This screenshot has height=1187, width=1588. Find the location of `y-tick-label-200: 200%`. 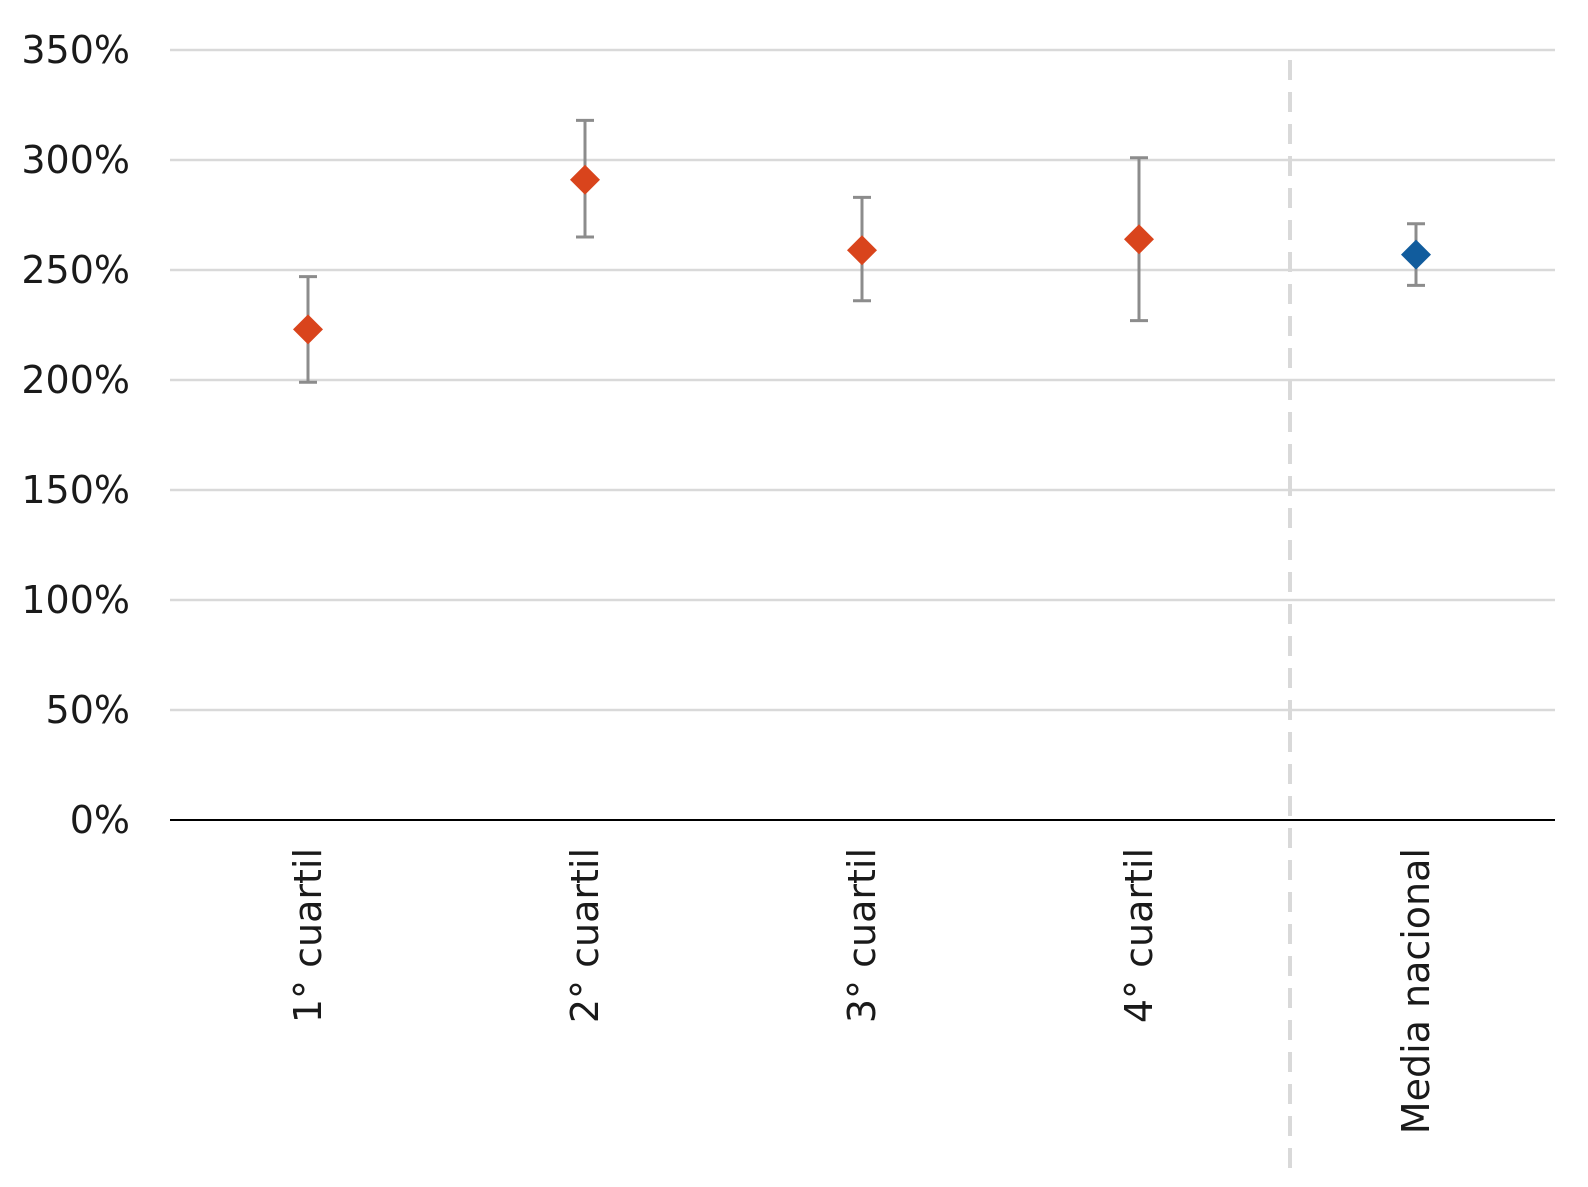

y-tick-label-200: 200% is located at coordinates (75, 380).